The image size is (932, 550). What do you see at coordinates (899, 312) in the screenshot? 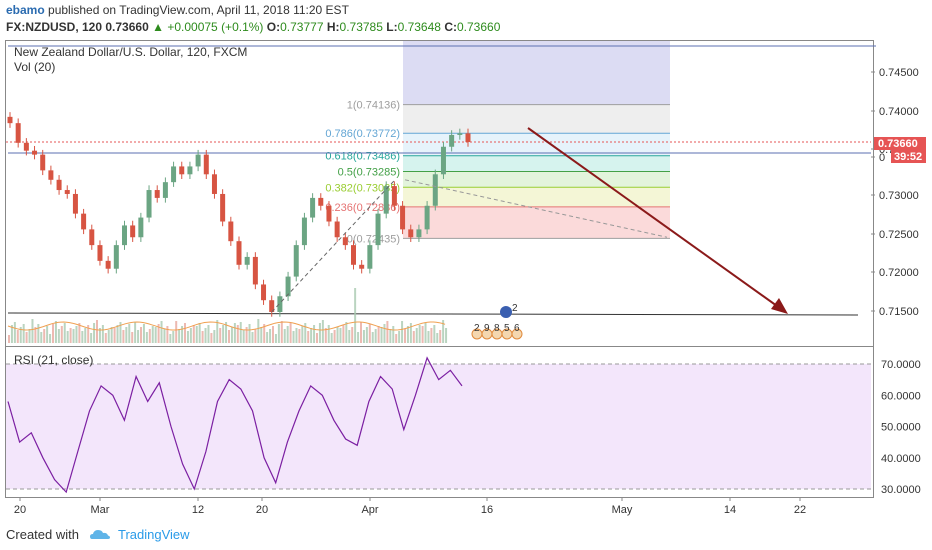
I see `price-tick-label: 0.71500` at bounding box center [899, 312].